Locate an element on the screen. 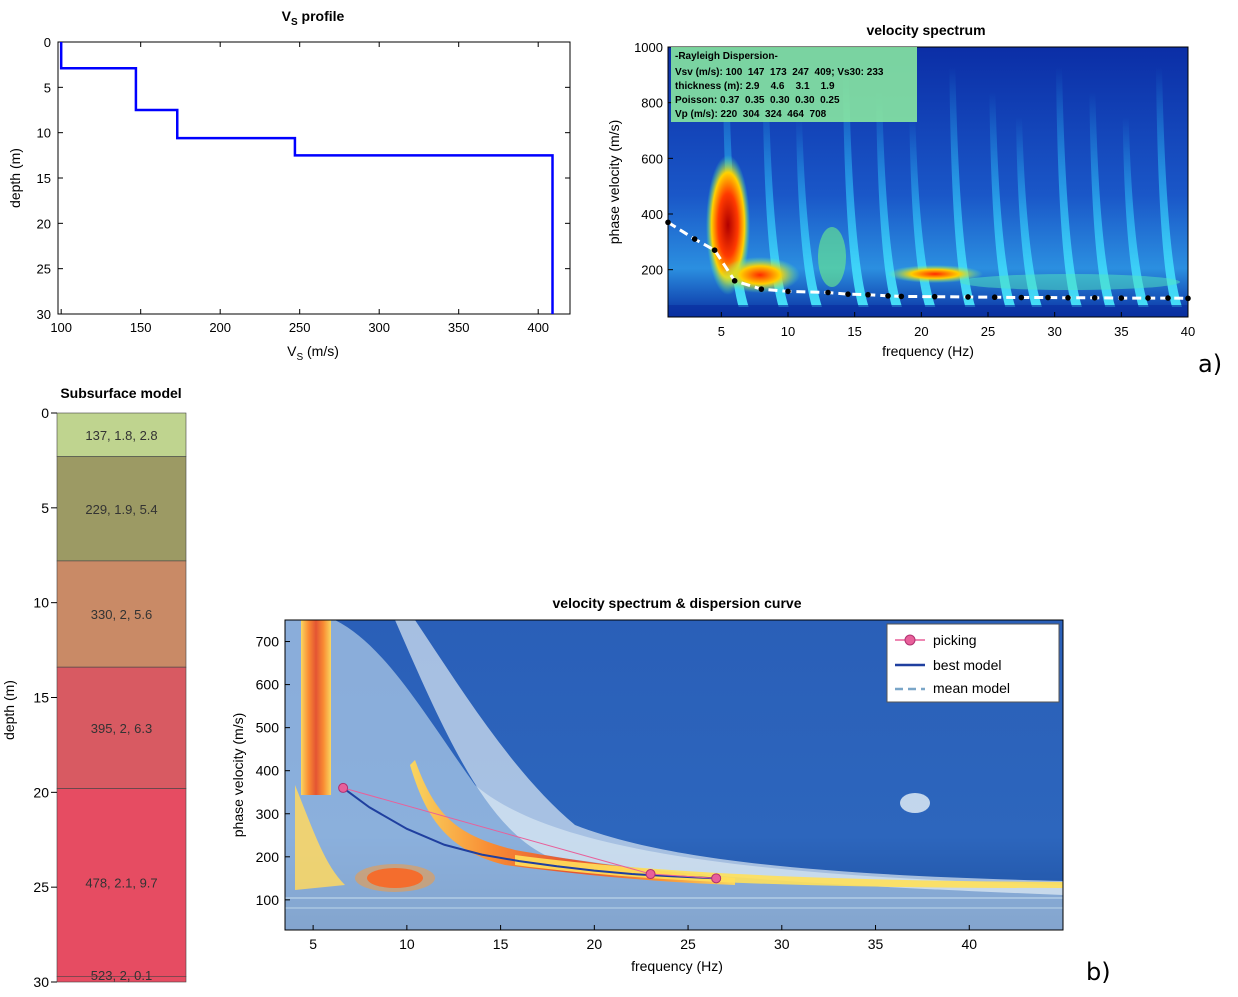 The image size is (1238, 997). vs-y-tick-label: 25 is located at coordinates (44, 269).